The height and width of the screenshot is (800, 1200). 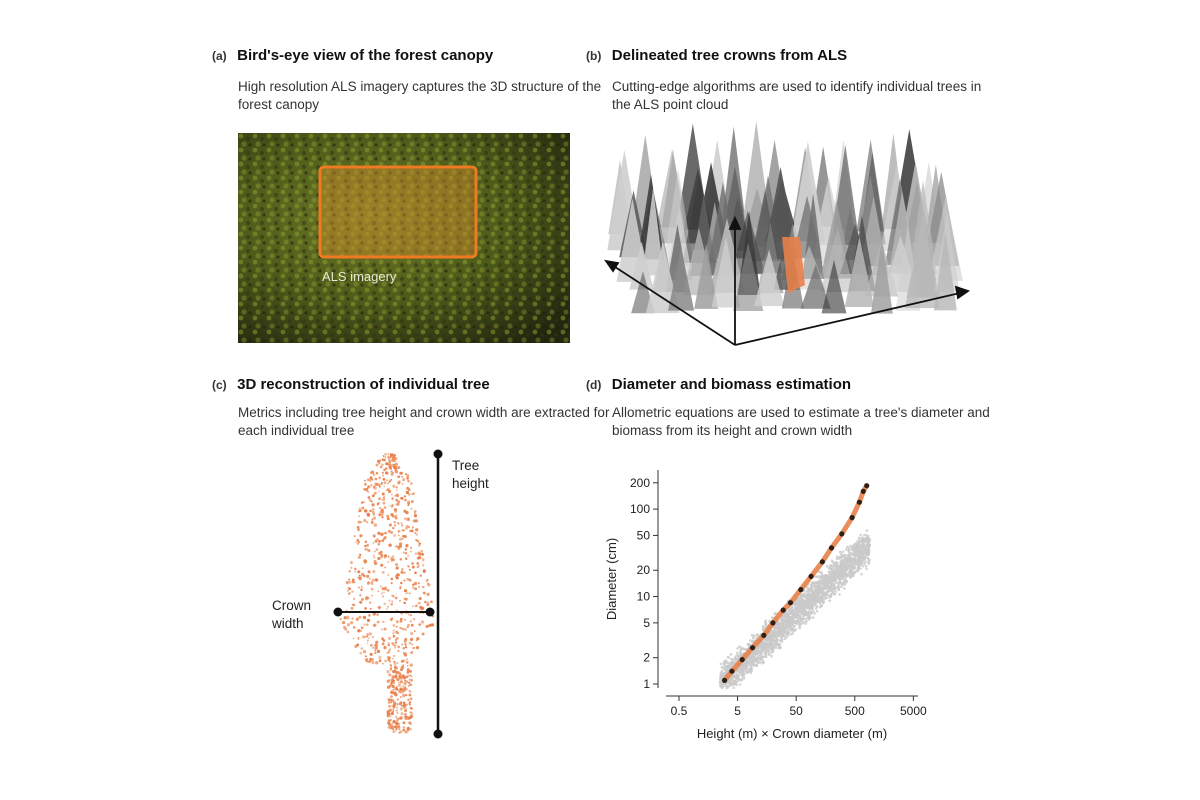 What do you see at coordinates (794, 609) in the screenshot?
I see `scatter-background-cloud` at bounding box center [794, 609].